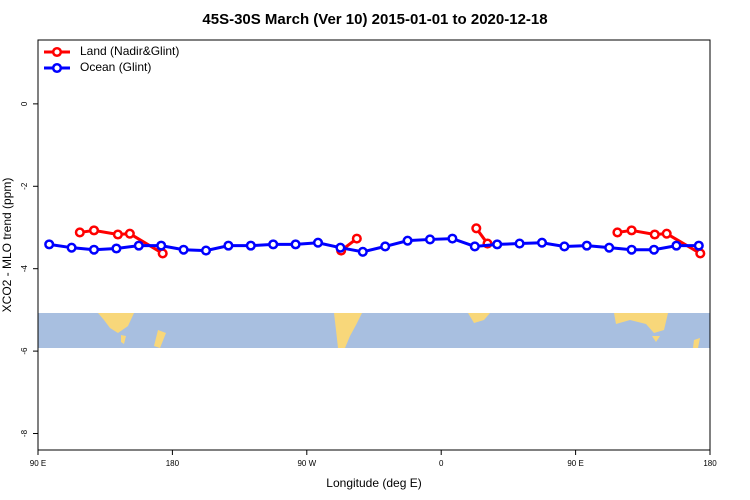  What do you see at coordinates (115, 67) in the screenshot?
I see `legend-label: Ocean (Glint)` at bounding box center [115, 67].